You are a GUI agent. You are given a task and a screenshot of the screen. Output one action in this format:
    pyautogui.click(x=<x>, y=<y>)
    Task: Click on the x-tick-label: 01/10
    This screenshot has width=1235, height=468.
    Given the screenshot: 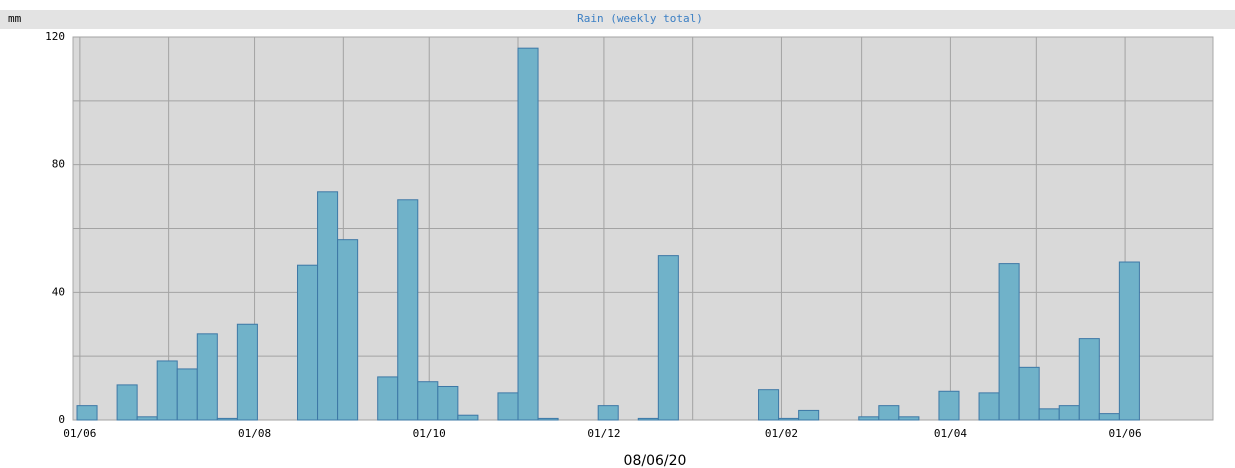 What is the action you would take?
    pyautogui.click(x=429, y=433)
    